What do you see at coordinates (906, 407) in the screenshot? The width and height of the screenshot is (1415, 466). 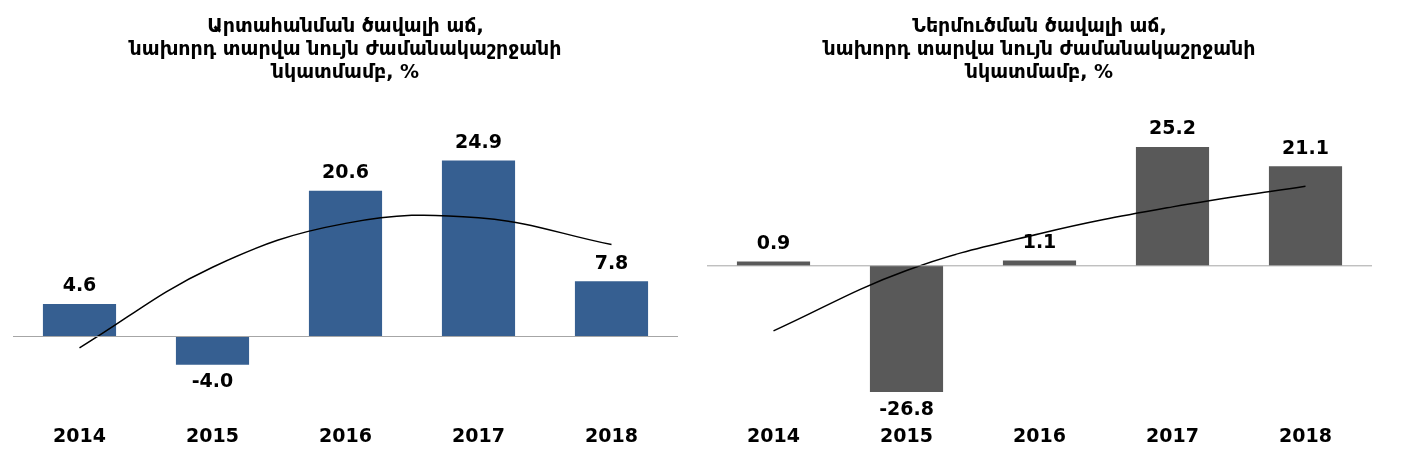 I see `data-label: -26.8` at bounding box center [906, 407].